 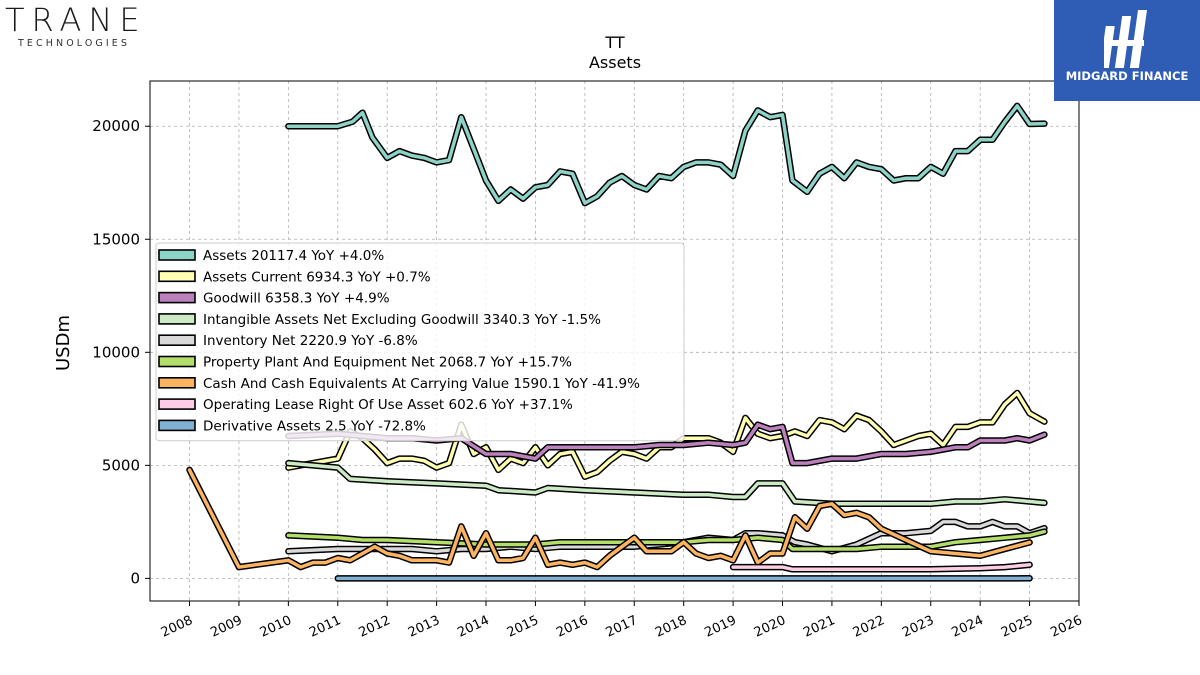 I want to click on x-tick-label: 2016, so click(x=572, y=627).